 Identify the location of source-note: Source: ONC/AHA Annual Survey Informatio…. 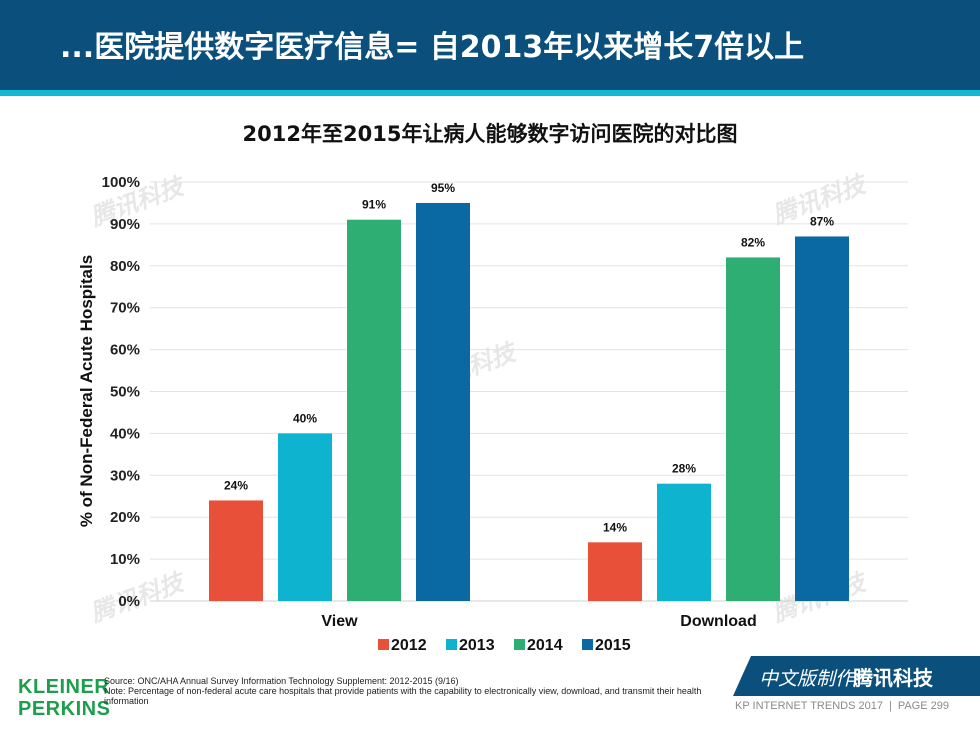
(414, 691).